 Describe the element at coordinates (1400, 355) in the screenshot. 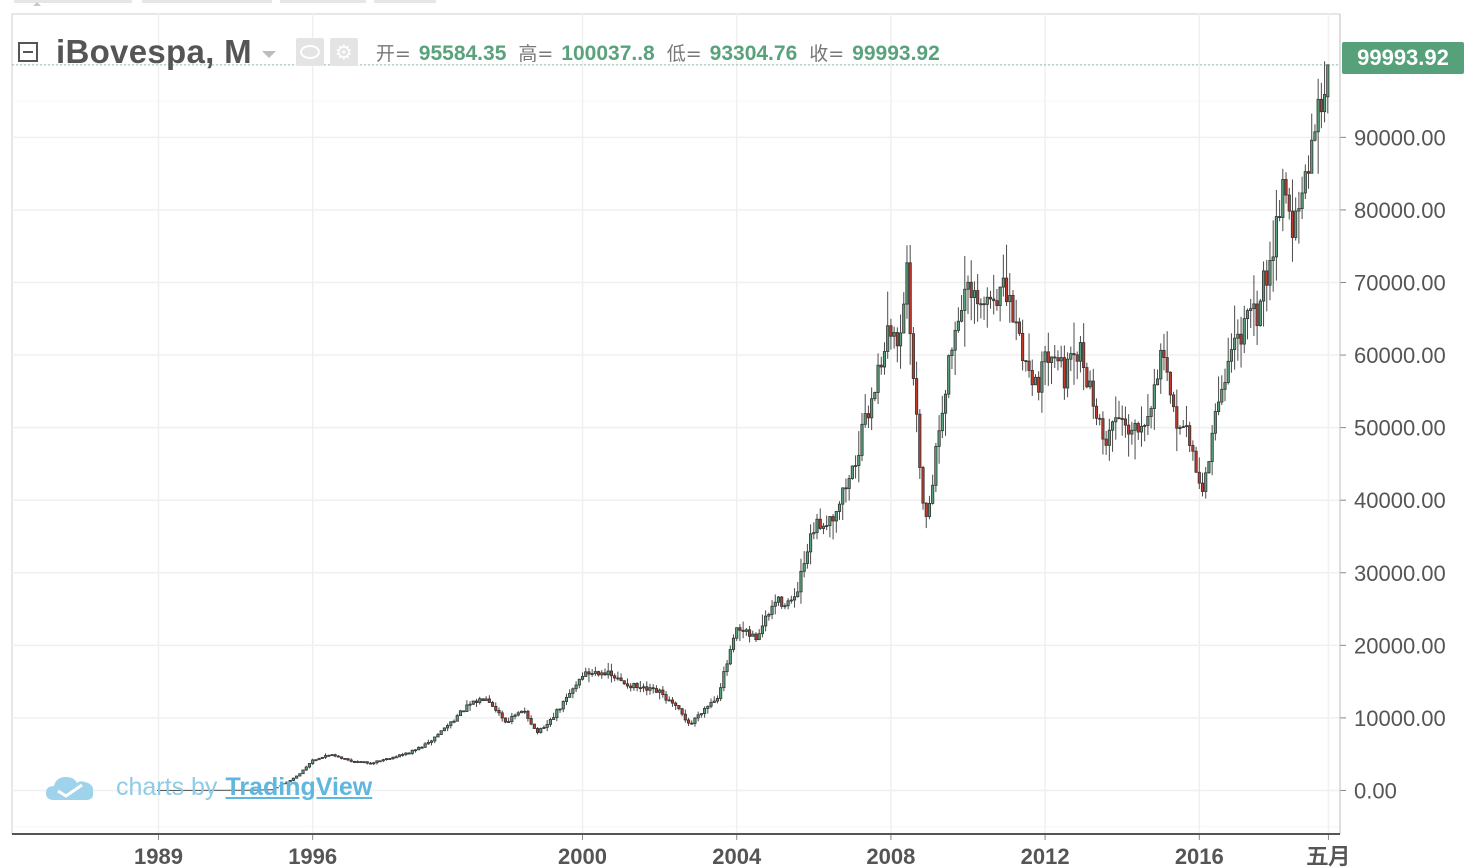

I see `y-tick-label: 60000.00` at that location.